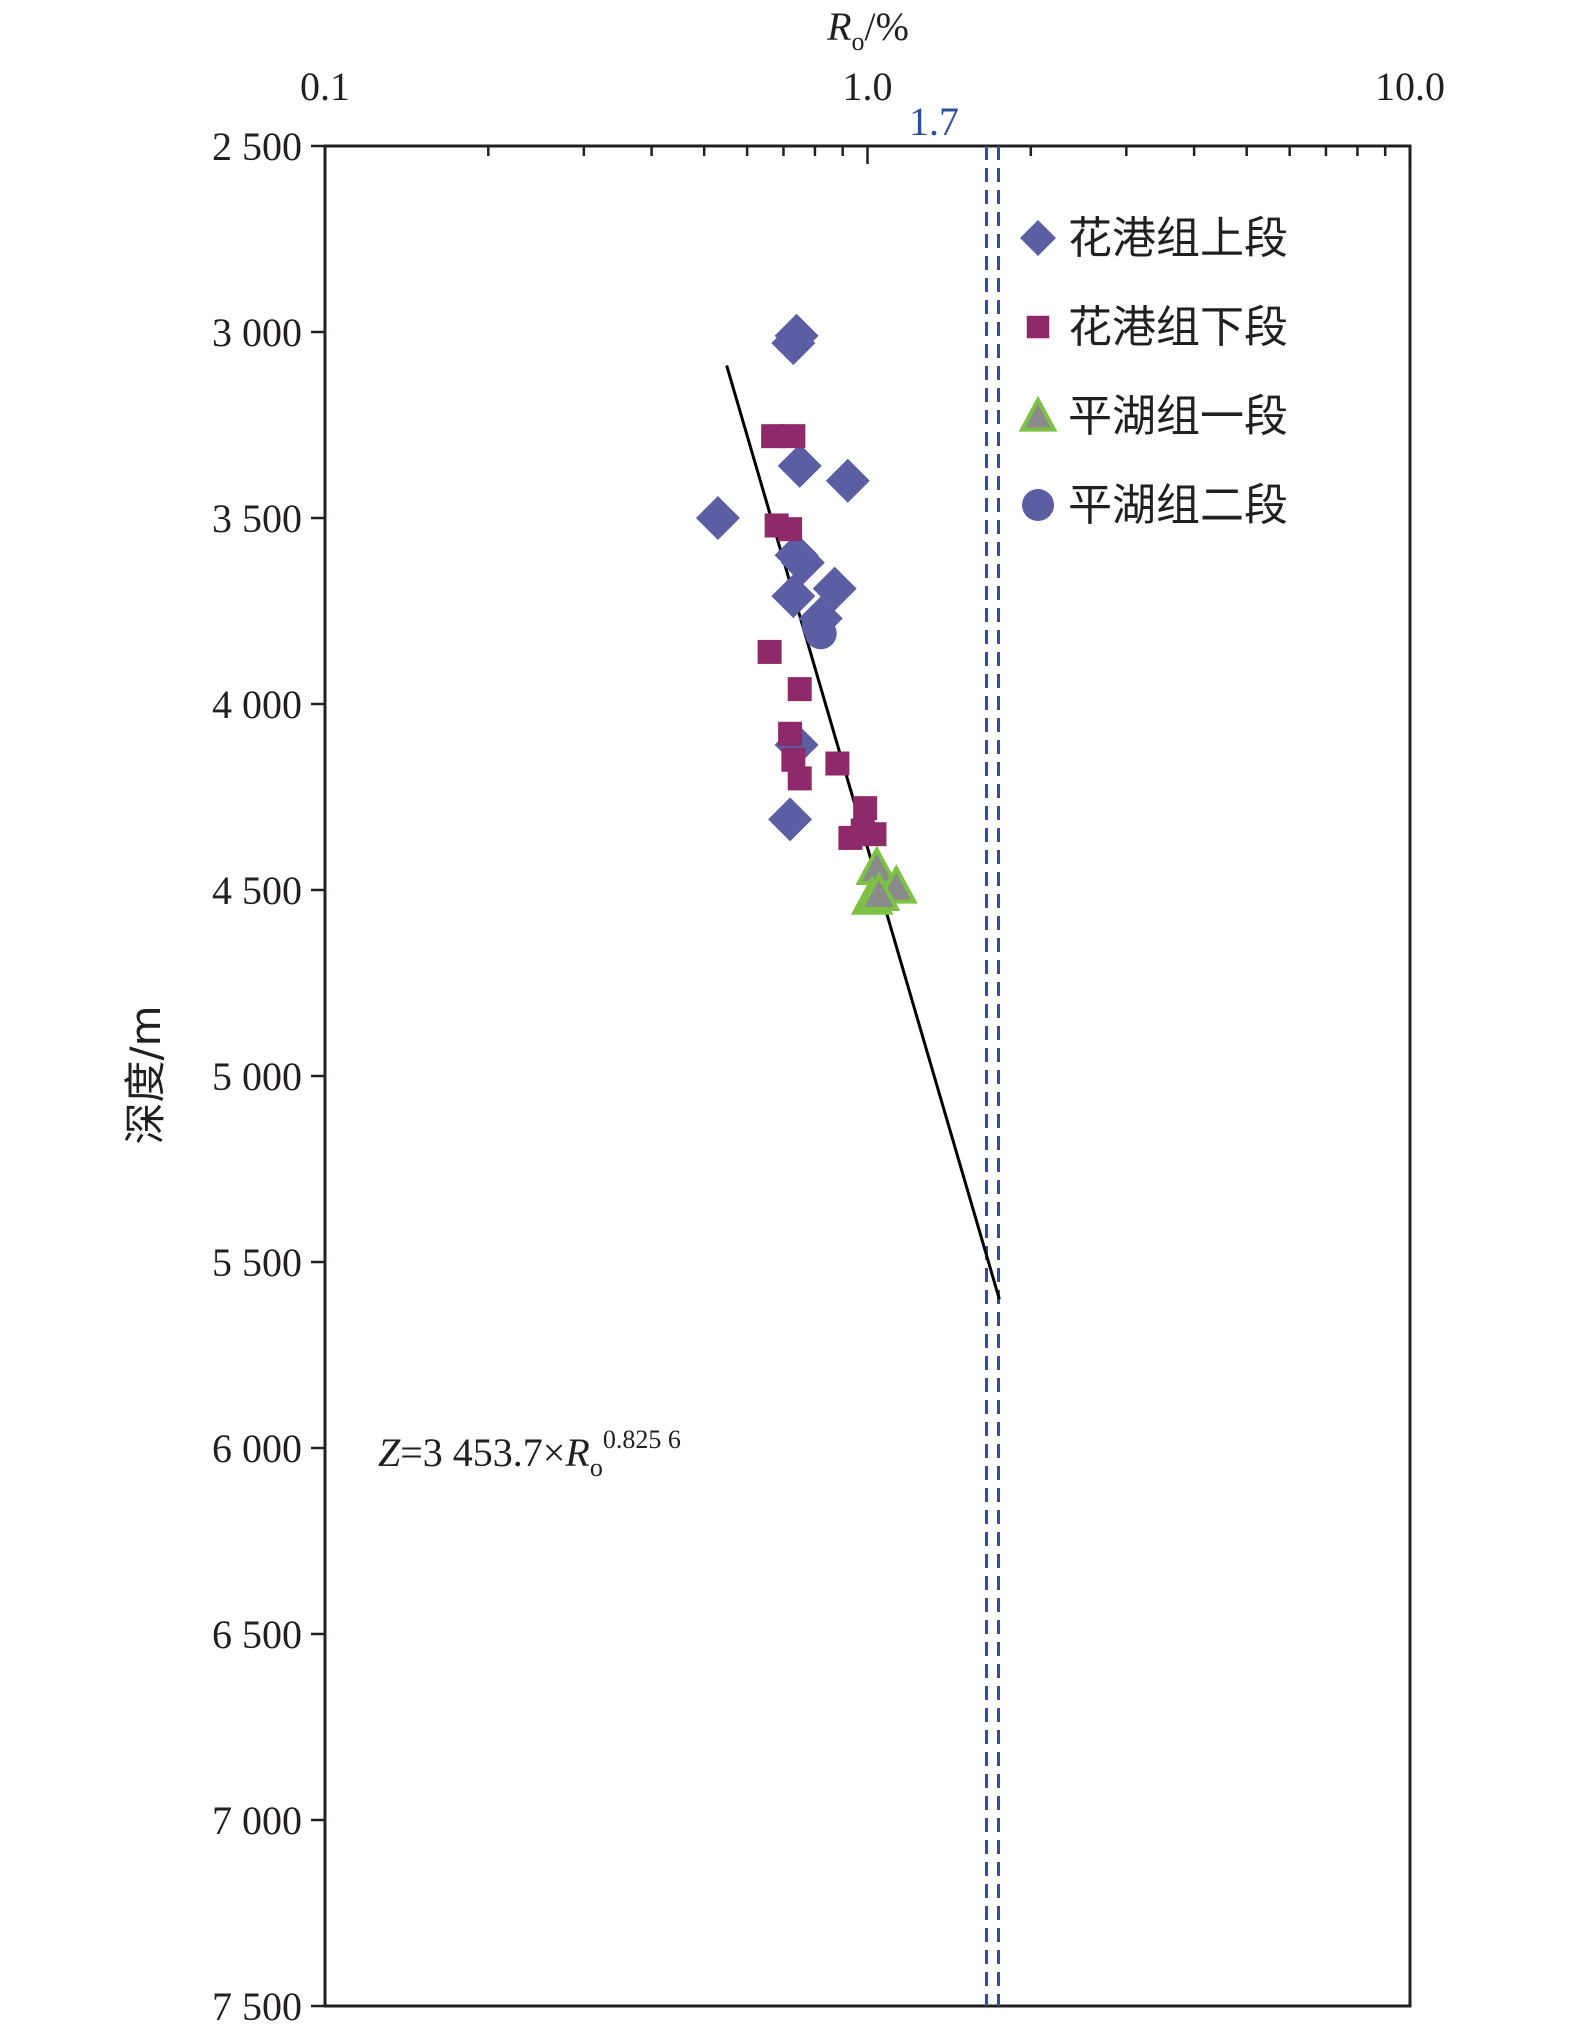 The height and width of the screenshot is (2040, 1575). I want to click on fit-equation: Z=3 453.7×Ro0.825 6, so click(529, 1453).